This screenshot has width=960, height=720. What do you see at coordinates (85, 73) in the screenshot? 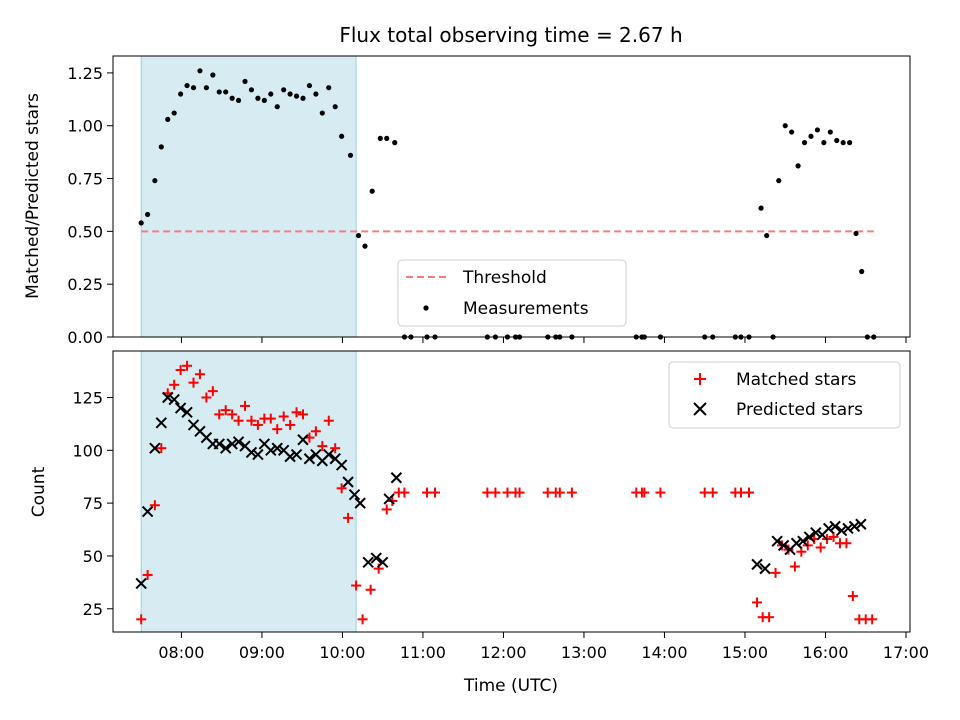
I see `y-tick-label: 1.25` at bounding box center [85, 73].